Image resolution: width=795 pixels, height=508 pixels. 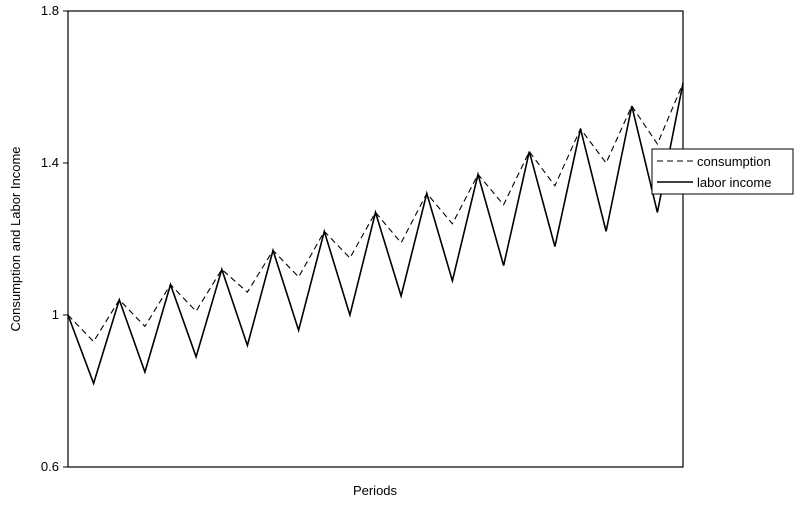 I want to click on y-tick-label: 1.8, so click(x=50, y=10).